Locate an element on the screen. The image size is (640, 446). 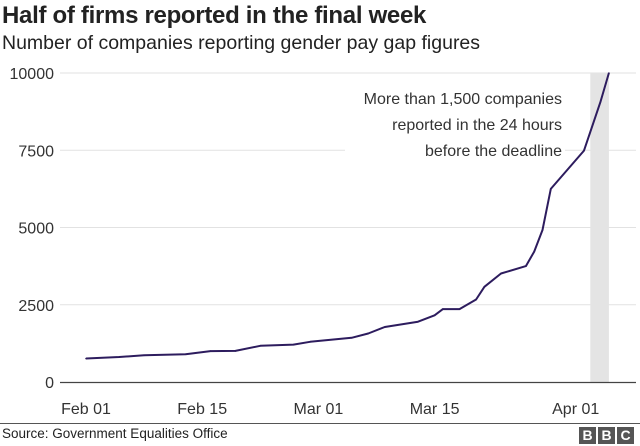
source-text: Source: Government Equalities Office is located at coordinates (115, 433).